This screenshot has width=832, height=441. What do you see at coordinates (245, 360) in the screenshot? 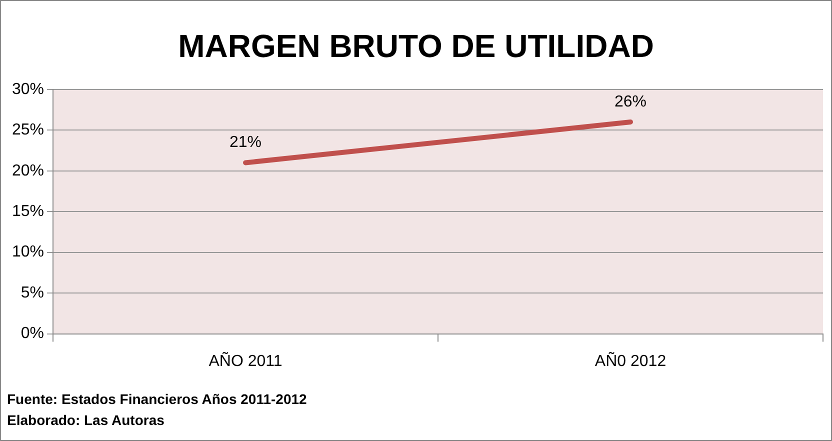
I see `x-tick-label: AÑO 2011` at bounding box center [245, 360].